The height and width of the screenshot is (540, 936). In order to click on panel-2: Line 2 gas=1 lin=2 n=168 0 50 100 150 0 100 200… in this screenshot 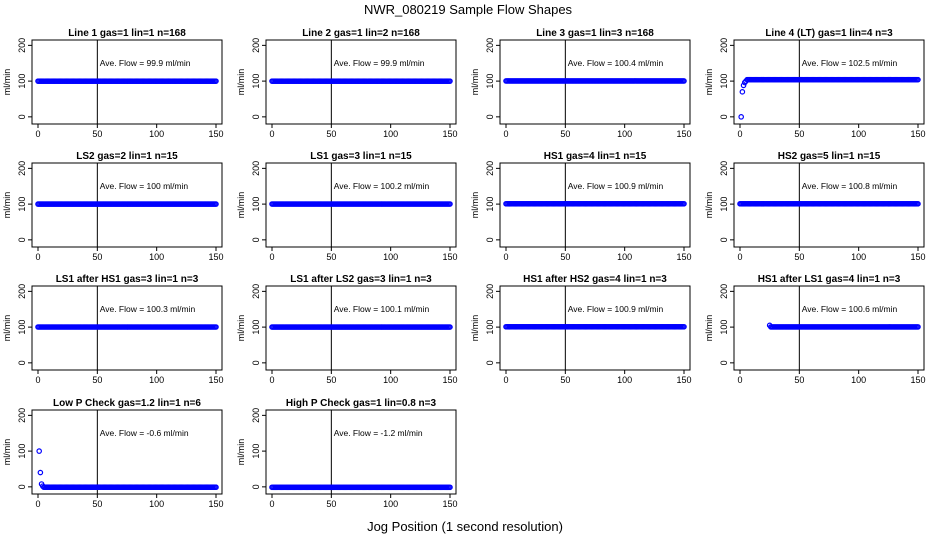, I will do `click(347, 83)`.